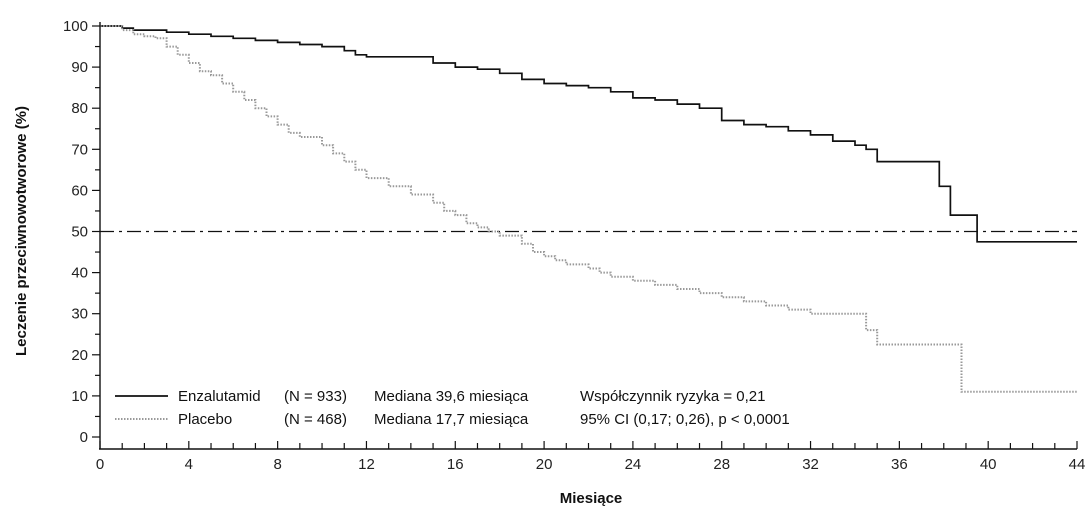  What do you see at coordinates (315, 419) in the screenshot?
I see `legend-n: (N = 468)` at bounding box center [315, 419].